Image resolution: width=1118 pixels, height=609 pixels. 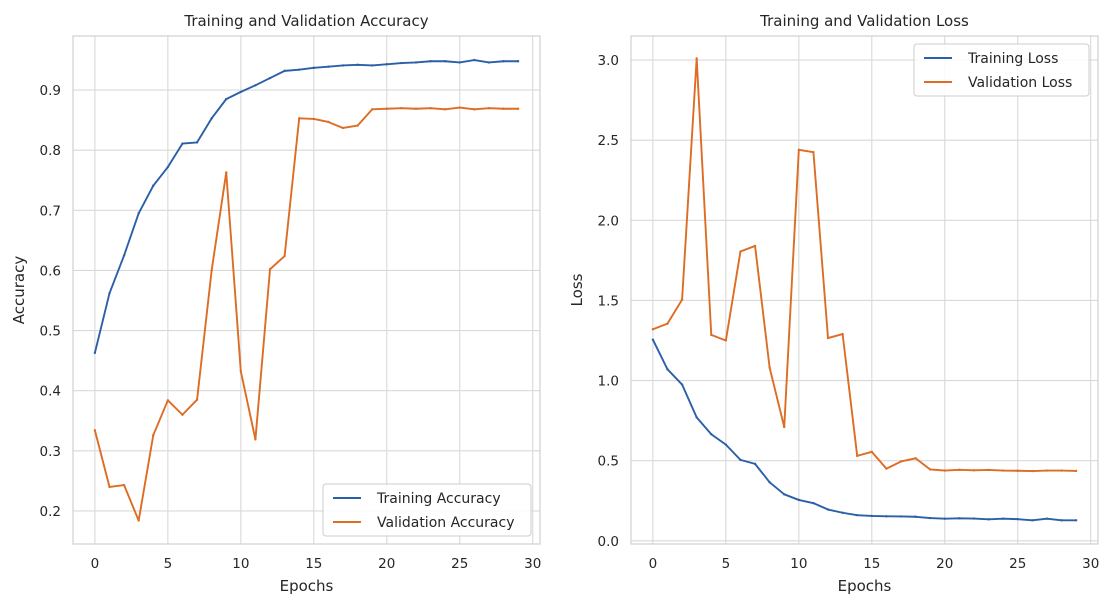 What do you see at coordinates (608, 382) in the screenshot?
I see `y-tick-label: 1.0` at bounding box center [608, 382].